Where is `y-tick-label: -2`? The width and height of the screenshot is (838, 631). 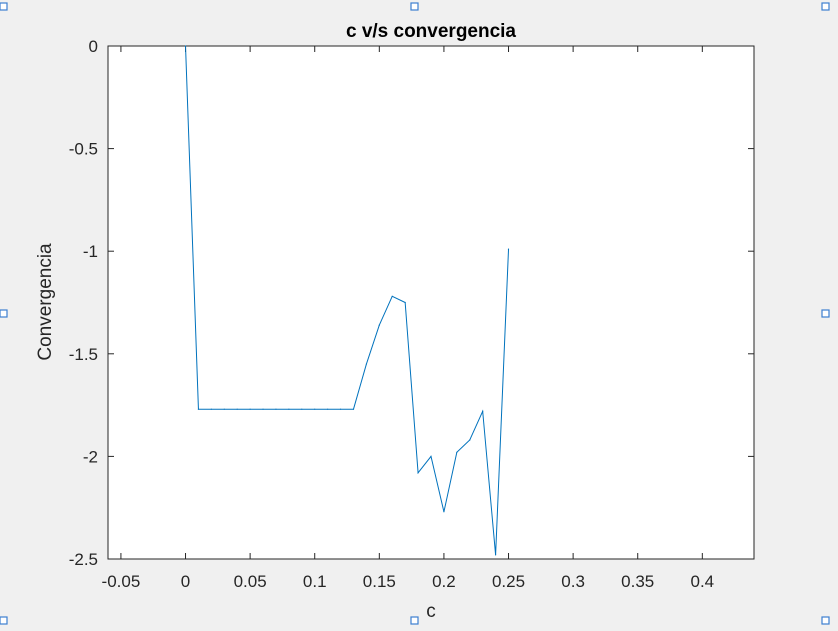
y-tick-label: -2 is located at coordinates (90, 456).